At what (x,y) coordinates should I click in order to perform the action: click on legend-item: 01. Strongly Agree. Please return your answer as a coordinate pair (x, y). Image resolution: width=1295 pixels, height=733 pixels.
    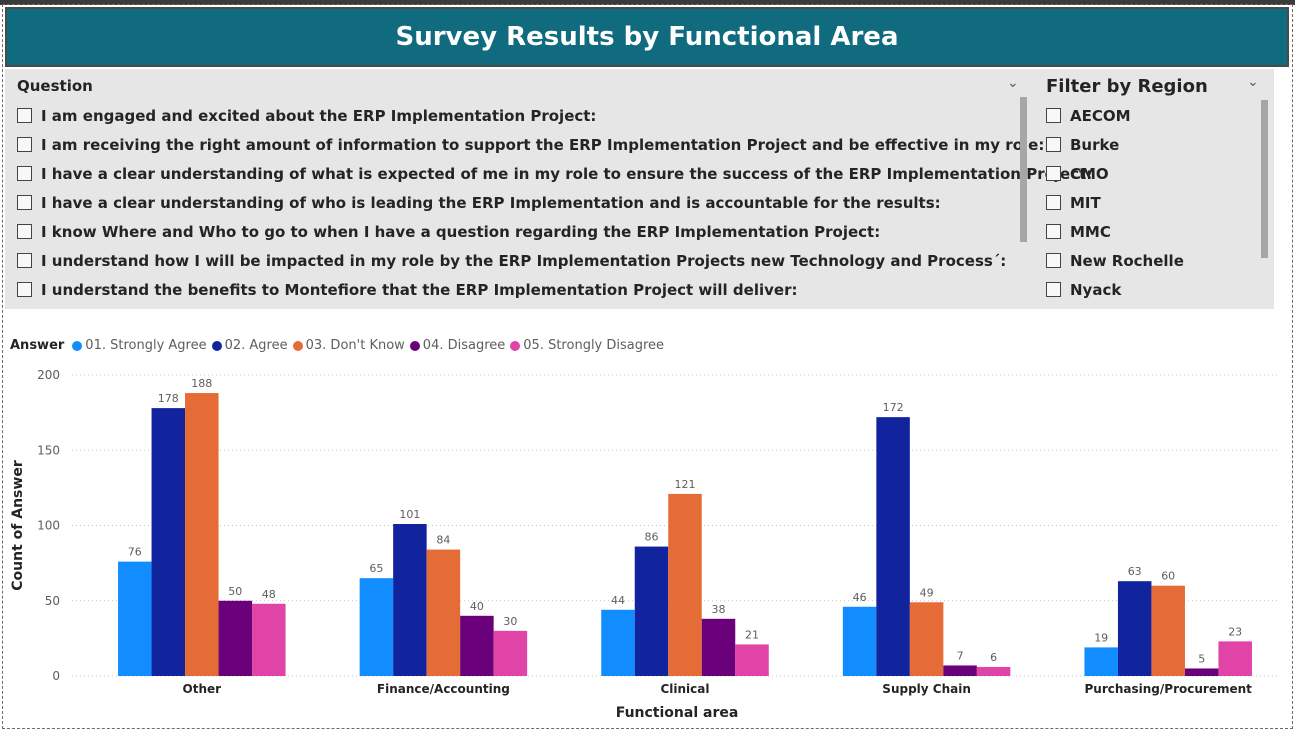
    Looking at the image, I should click on (139, 345).